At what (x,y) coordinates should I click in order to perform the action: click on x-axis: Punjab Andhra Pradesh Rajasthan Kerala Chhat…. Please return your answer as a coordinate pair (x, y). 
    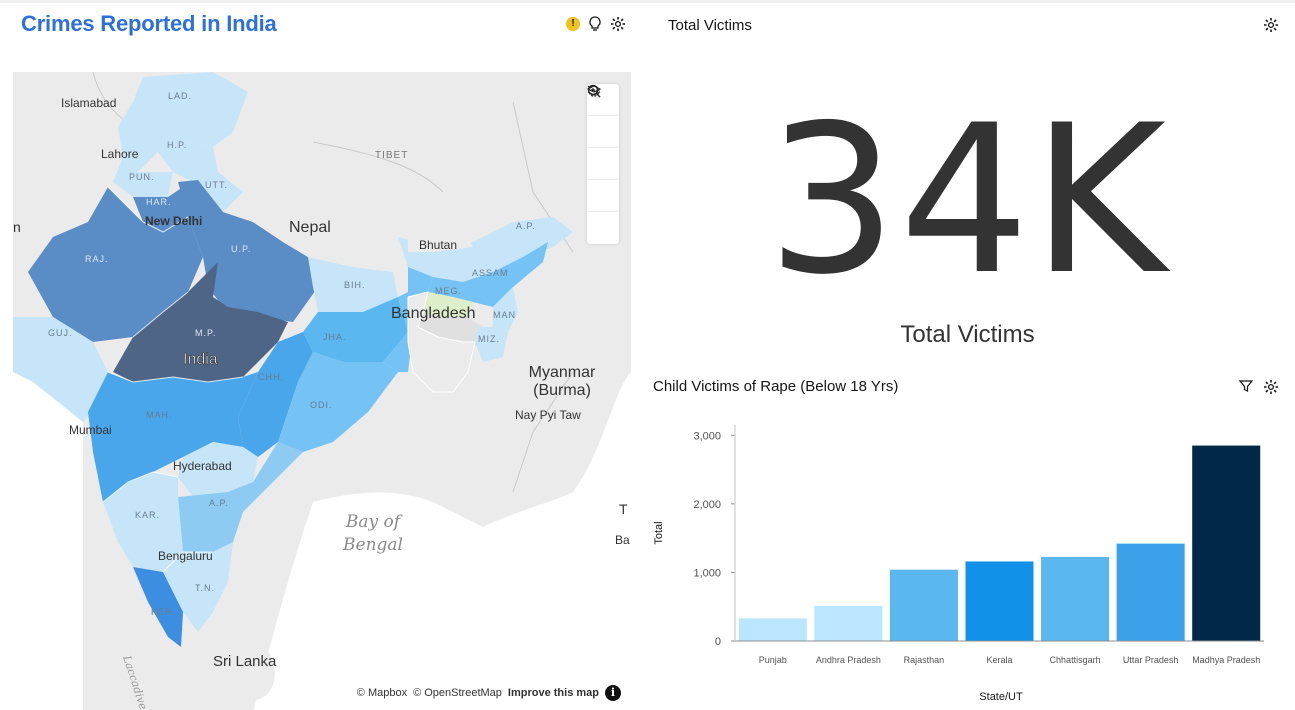
    Looking at the image, I should click on (1009, 660).